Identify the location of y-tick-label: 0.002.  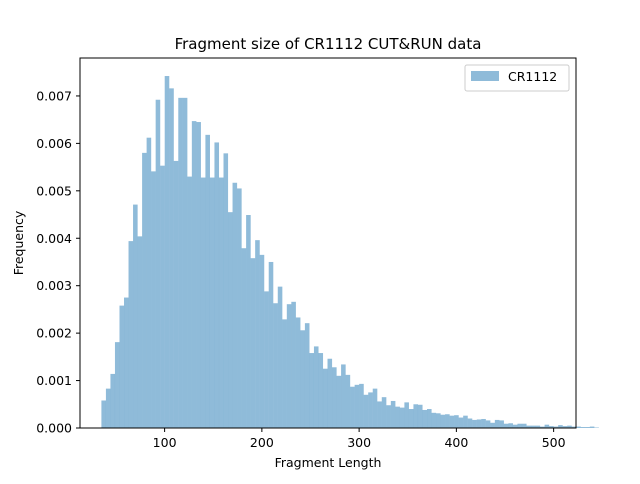
(54, 333).